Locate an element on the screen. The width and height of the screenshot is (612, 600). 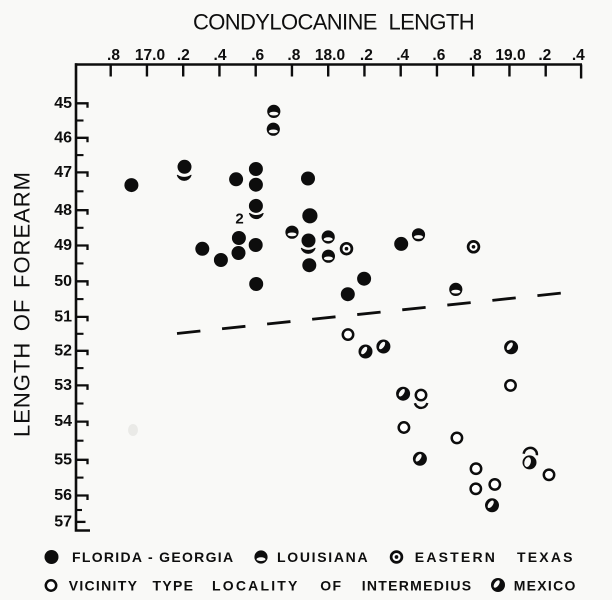
svg-text: MEXICO is located at coordinates (545, 586).